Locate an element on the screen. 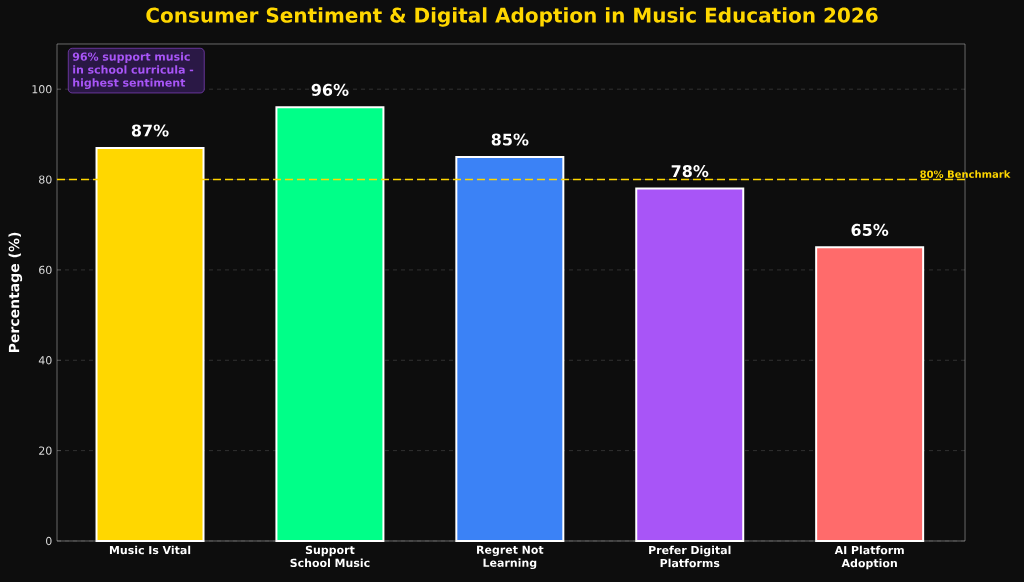  data-label: 96% is located at coordinates (330, 89).